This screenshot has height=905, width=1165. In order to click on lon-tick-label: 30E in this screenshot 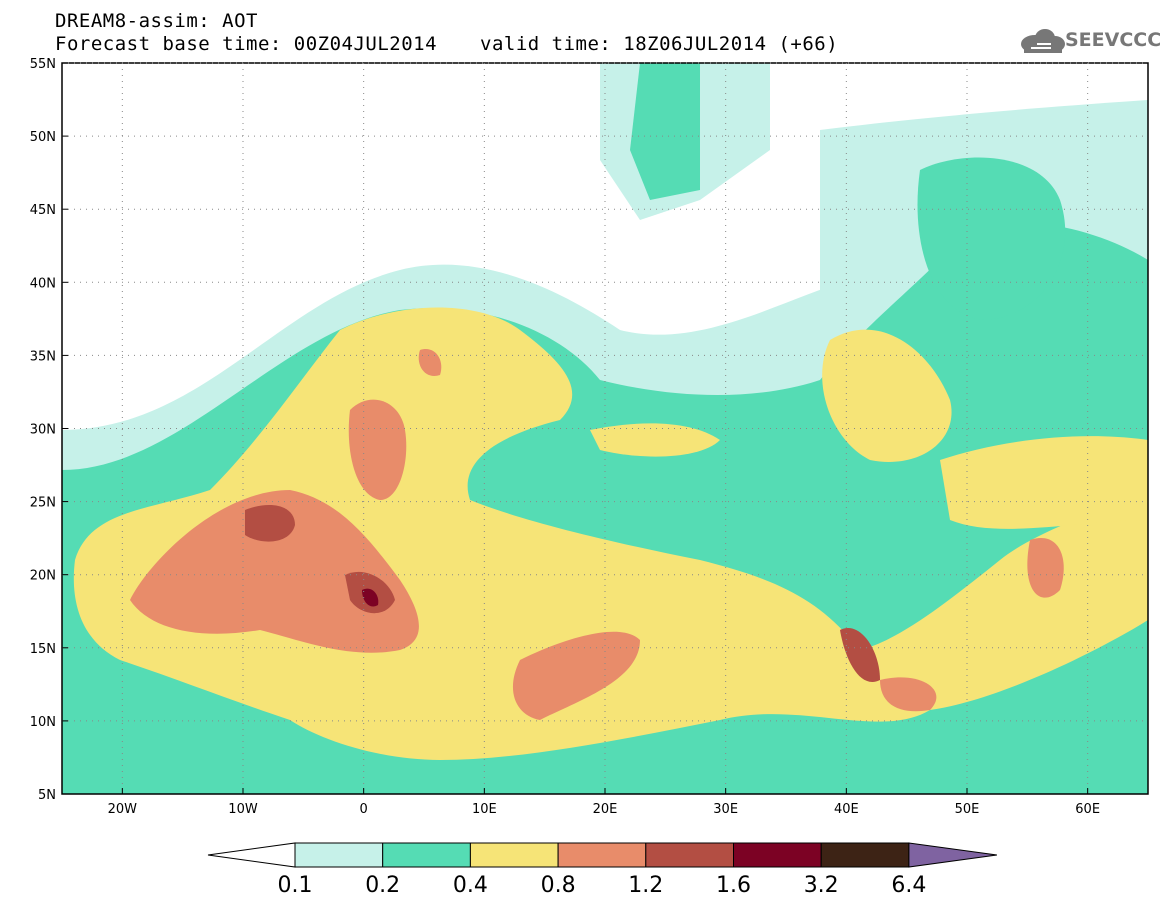, I will do `click(725, 809)`.